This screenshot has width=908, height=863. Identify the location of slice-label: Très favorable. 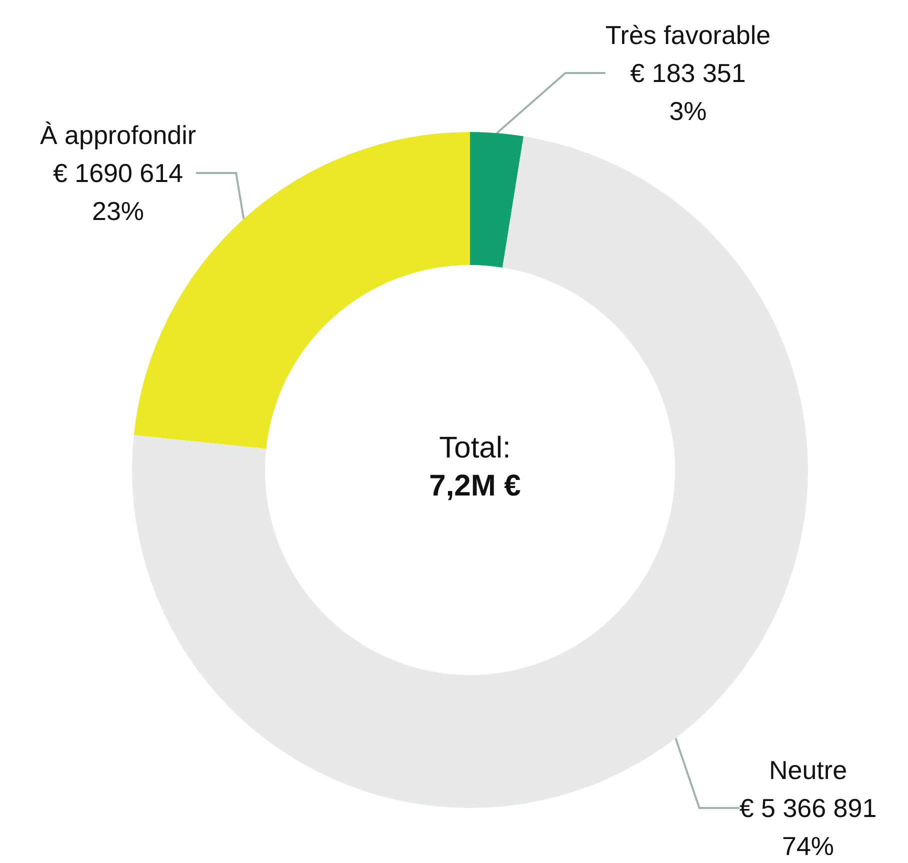
(688, 35).